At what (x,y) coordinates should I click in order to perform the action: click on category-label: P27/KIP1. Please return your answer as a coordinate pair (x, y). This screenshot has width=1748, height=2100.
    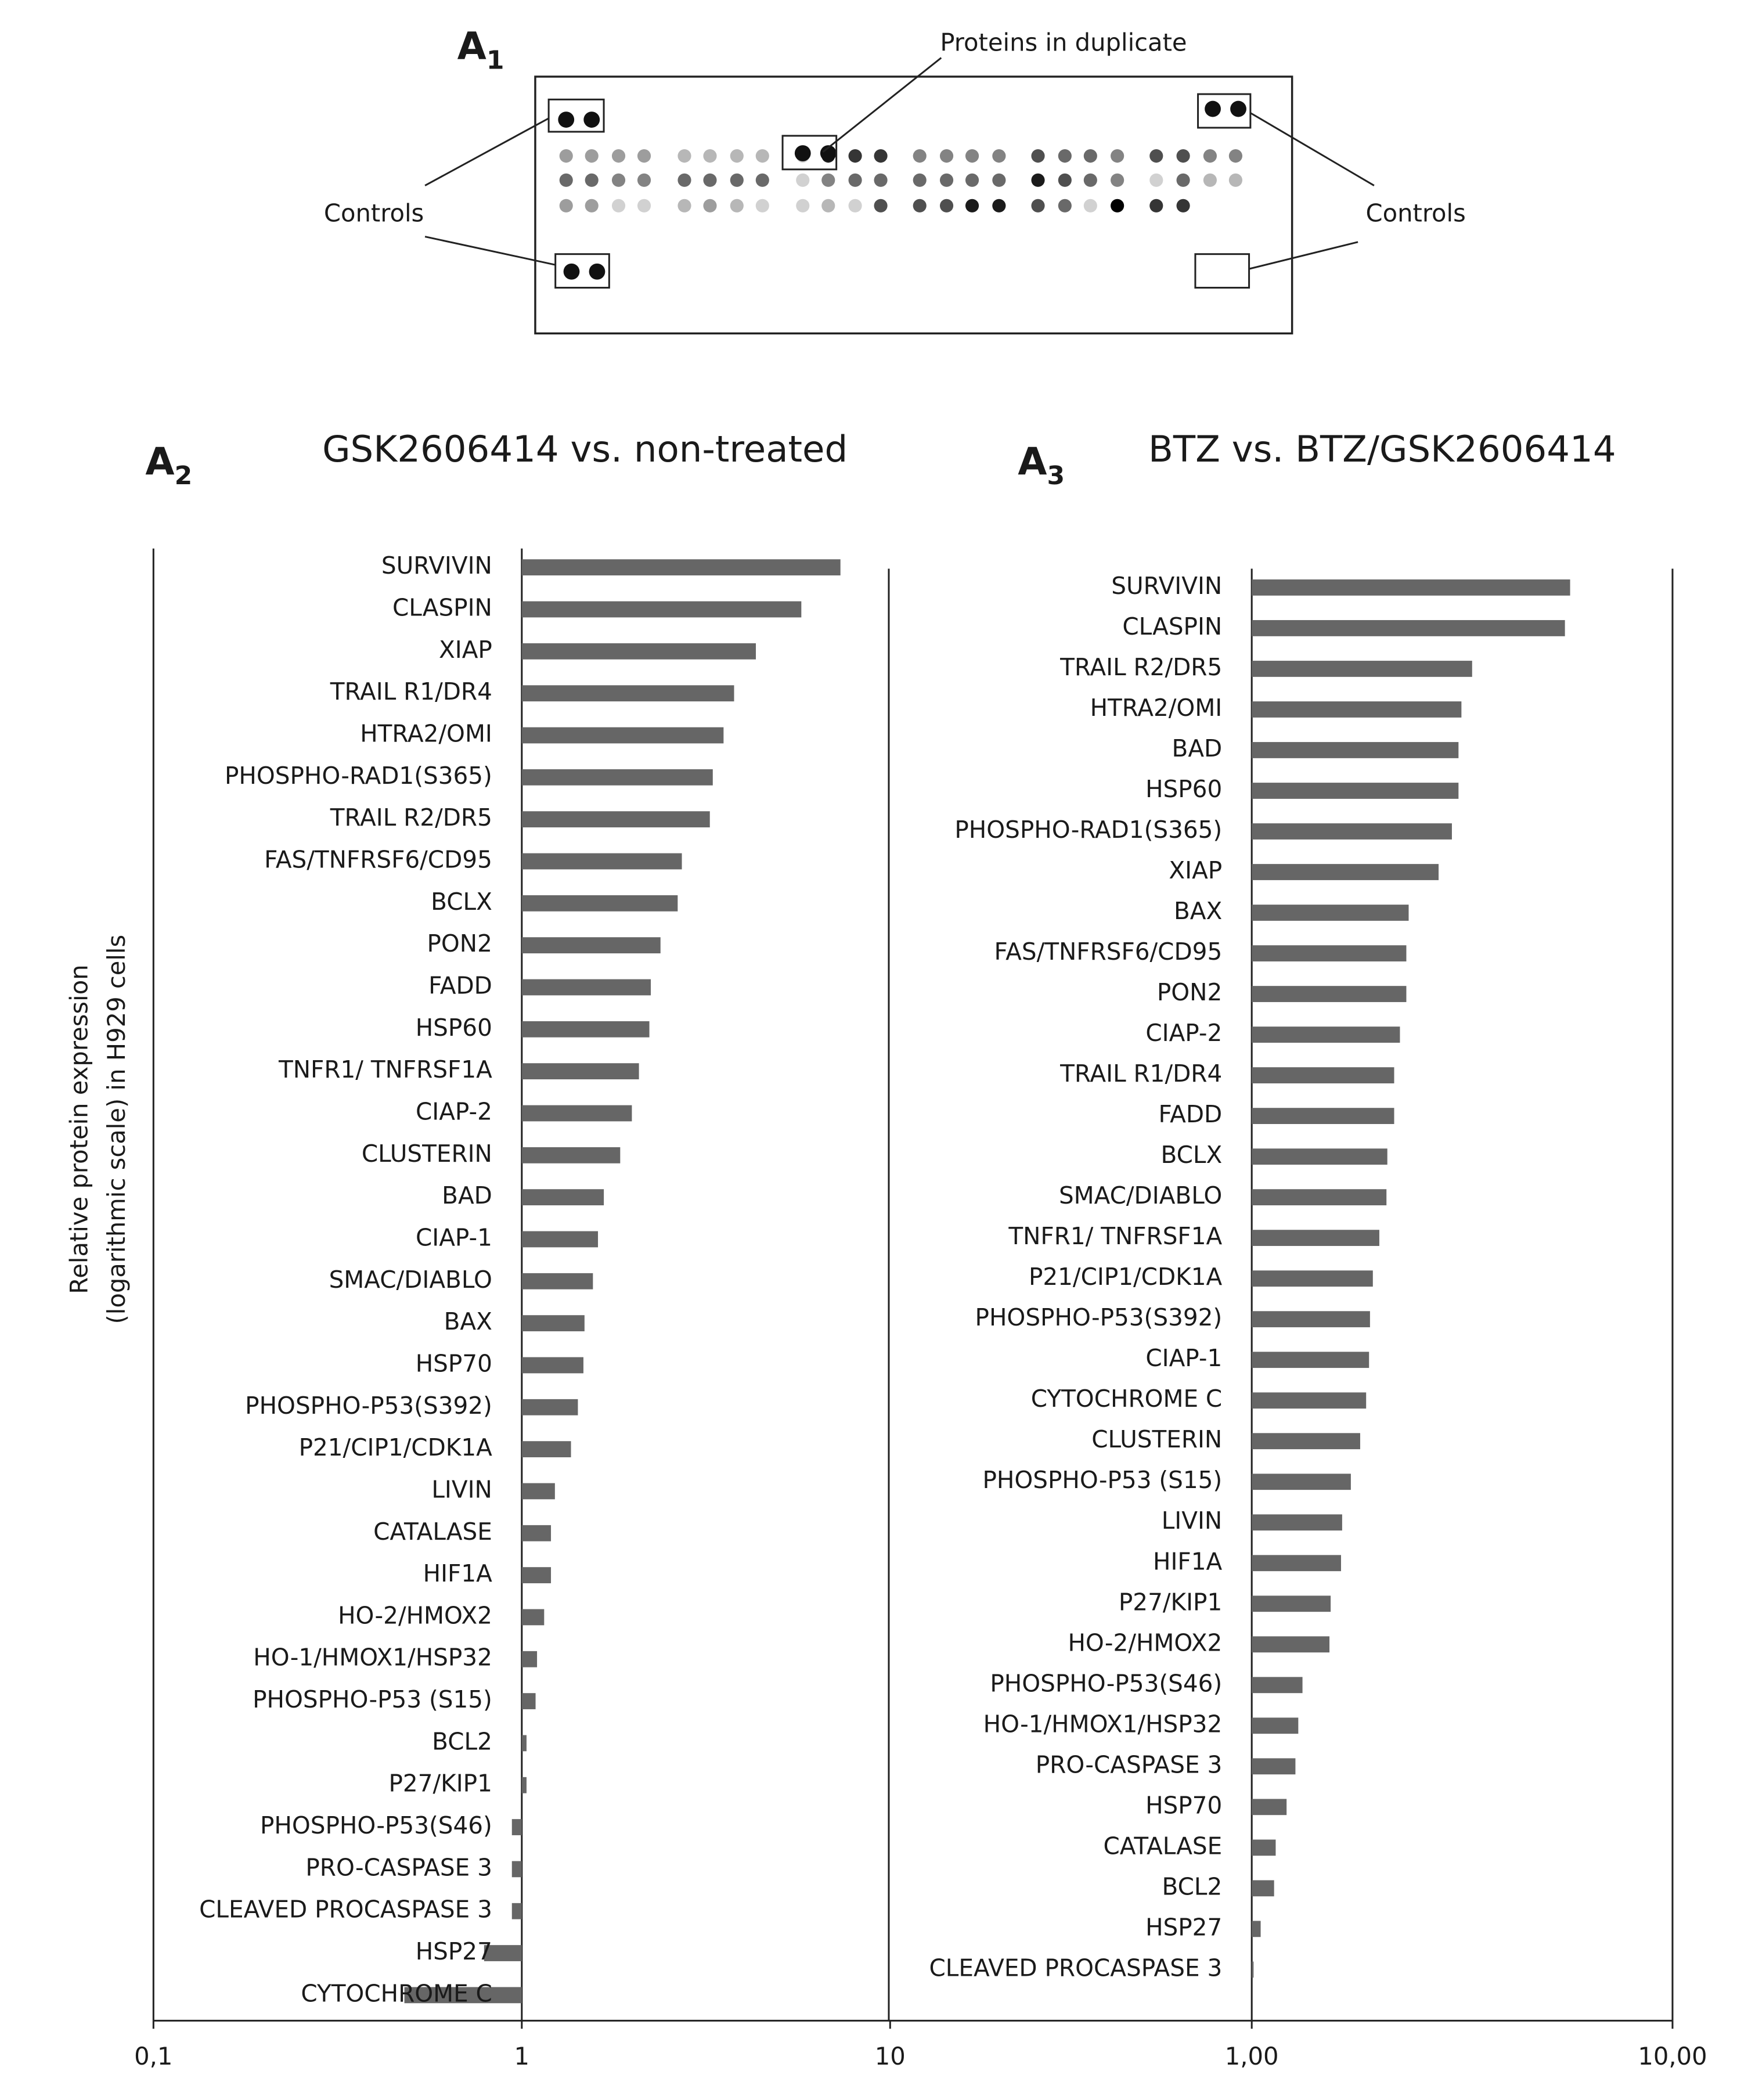
    Looking at the image, I should click on (440, 1784).